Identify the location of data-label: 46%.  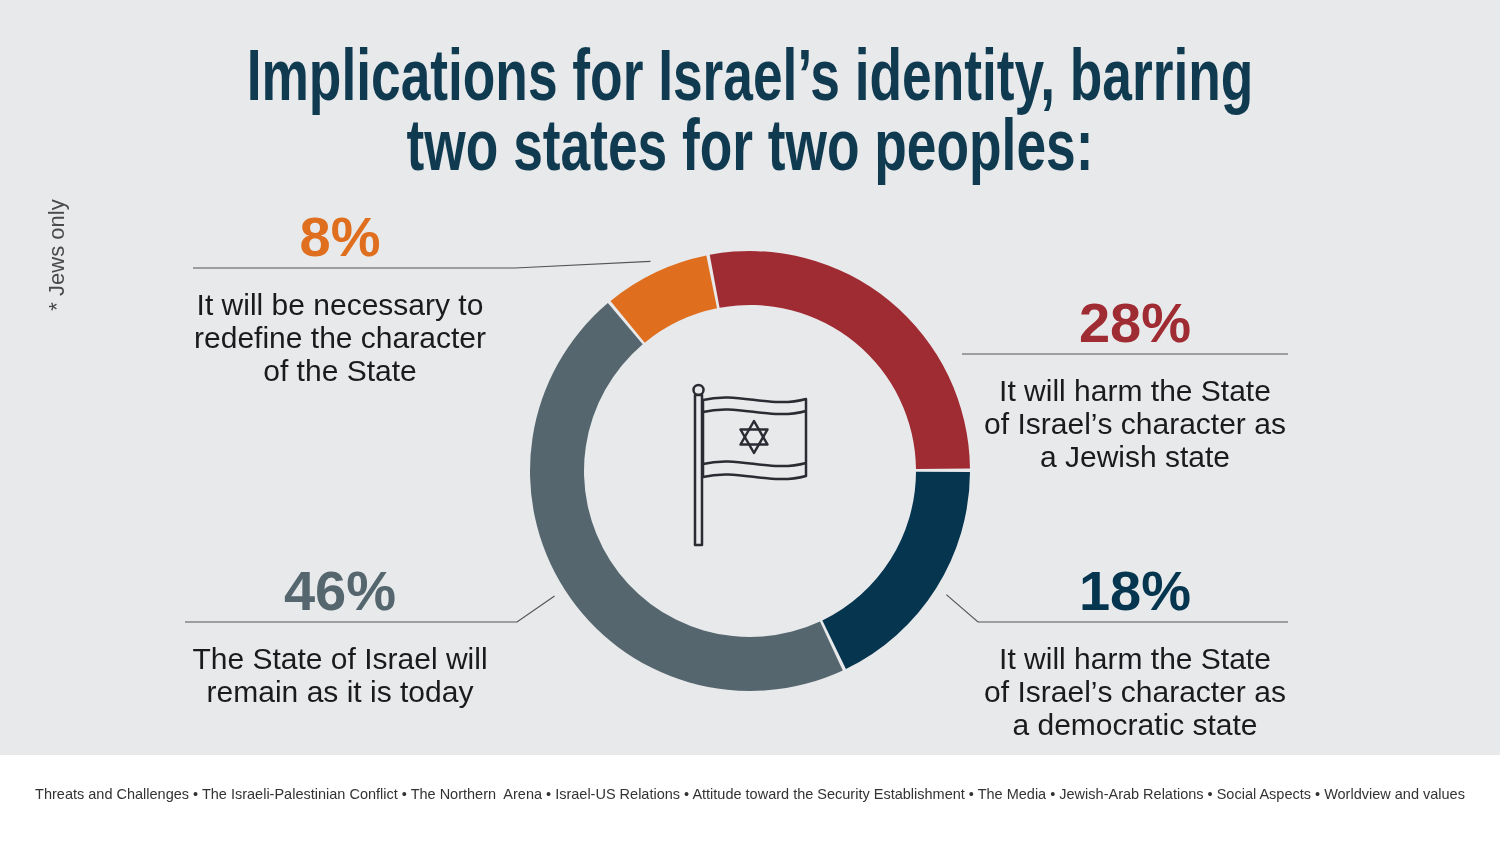
(340, 590).